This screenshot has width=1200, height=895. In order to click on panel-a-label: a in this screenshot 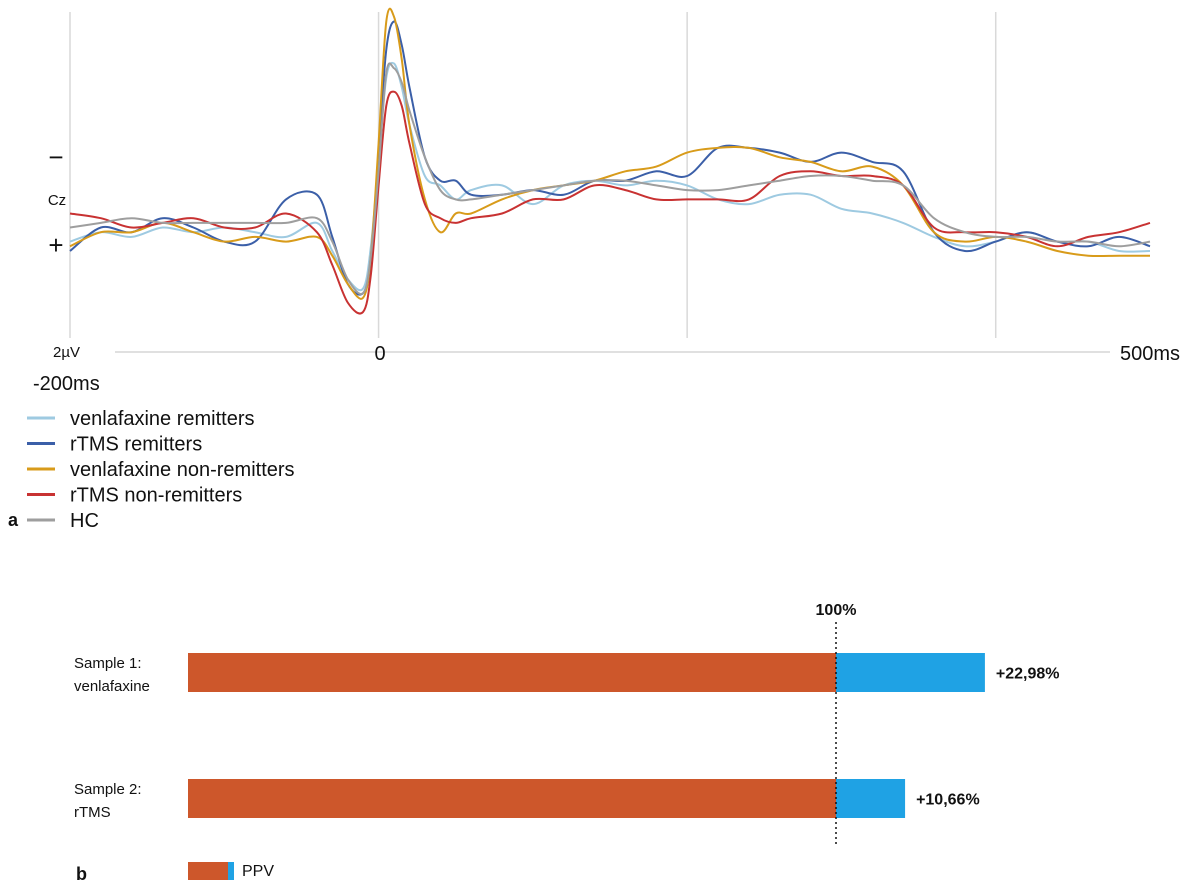, I will do `click(13, 520)`.